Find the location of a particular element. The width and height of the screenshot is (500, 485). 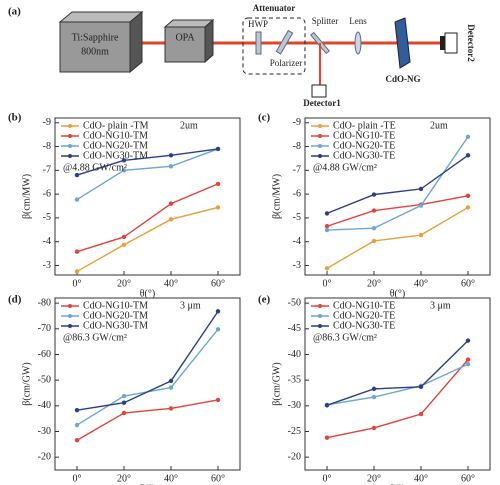

laser-wavelength: 800nm is located at coordinates (95, 51).